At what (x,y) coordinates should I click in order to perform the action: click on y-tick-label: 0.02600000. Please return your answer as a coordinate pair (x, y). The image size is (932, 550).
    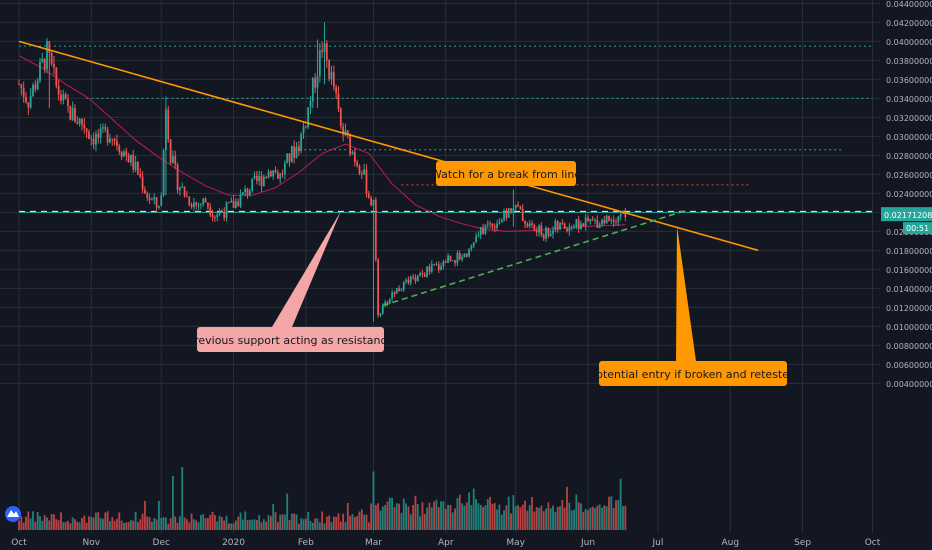
    Looking at the image, I should click on (909, 175).